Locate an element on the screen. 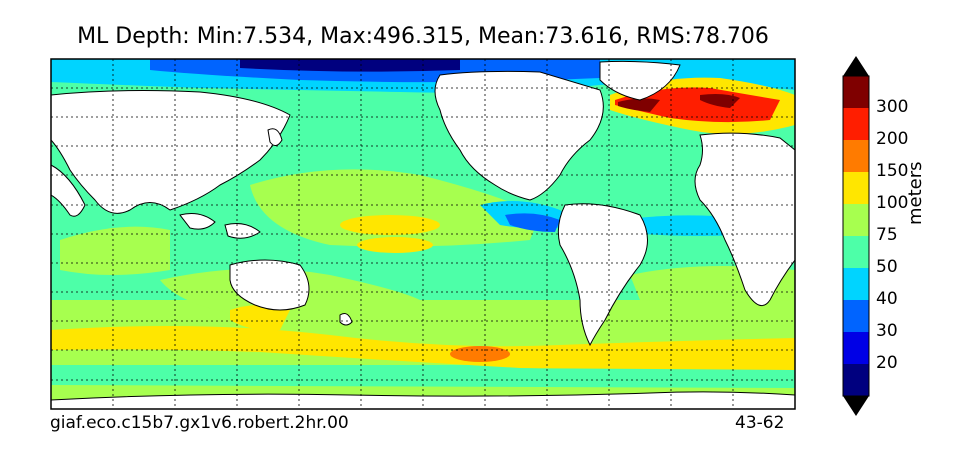  colorbar-tick-label: 50 is located at coordinates (887, 267).